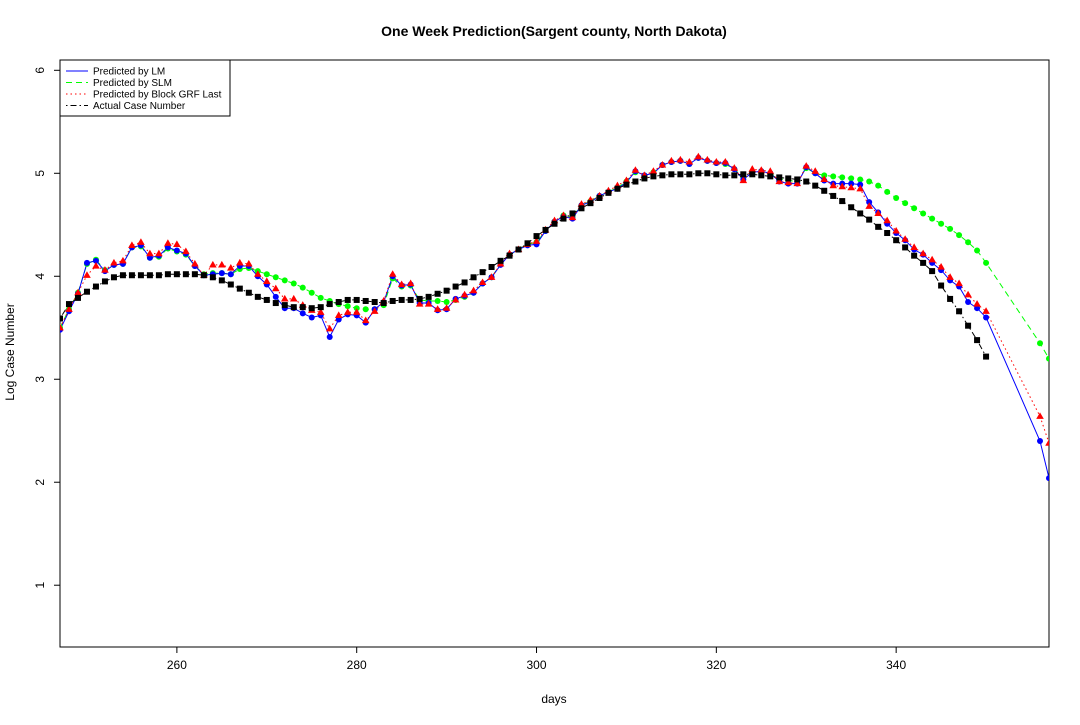 The image size is (1080, 725). What do you see at coordinates (40, 379) in the screenshot?
I see `y-tick-label: 3` at bounding box center [40, 379].